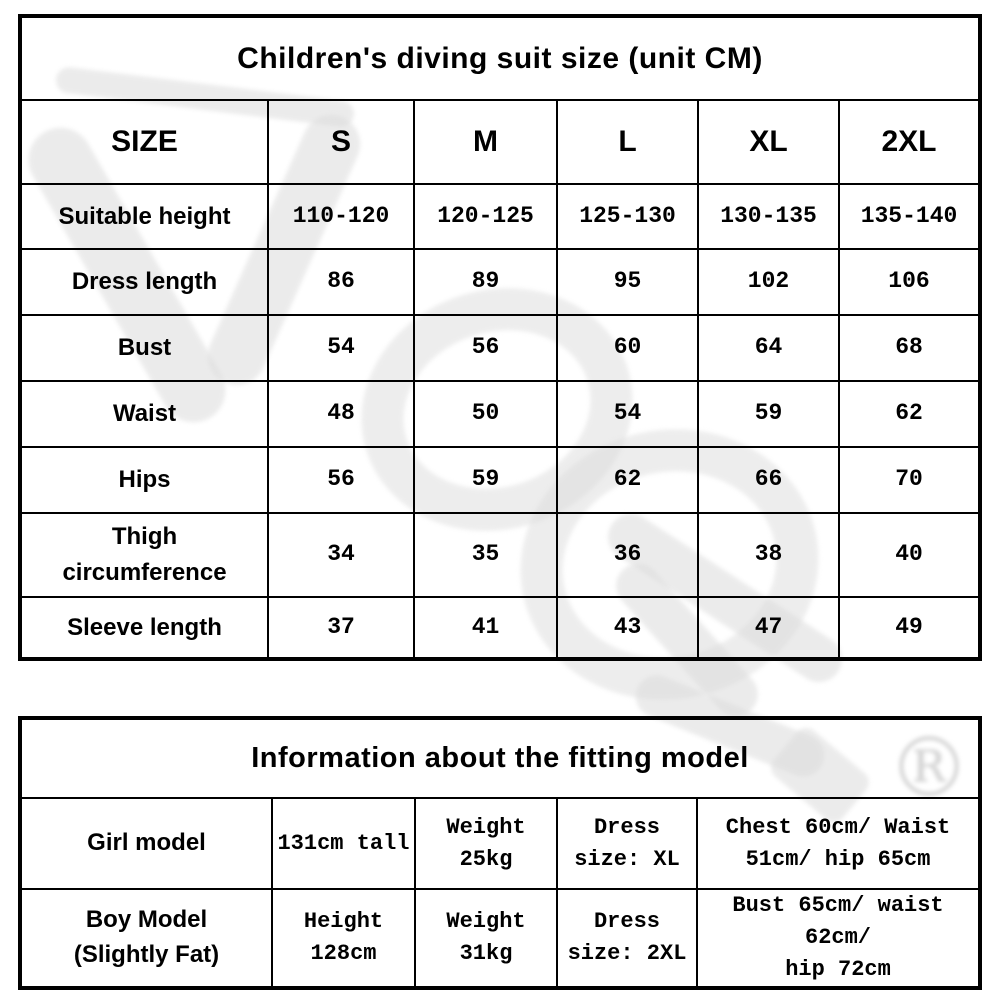  I want to click on model-cell-measurements: Bust 65cm/ waist 62cm/ hip 72cm, so click(838, 938).